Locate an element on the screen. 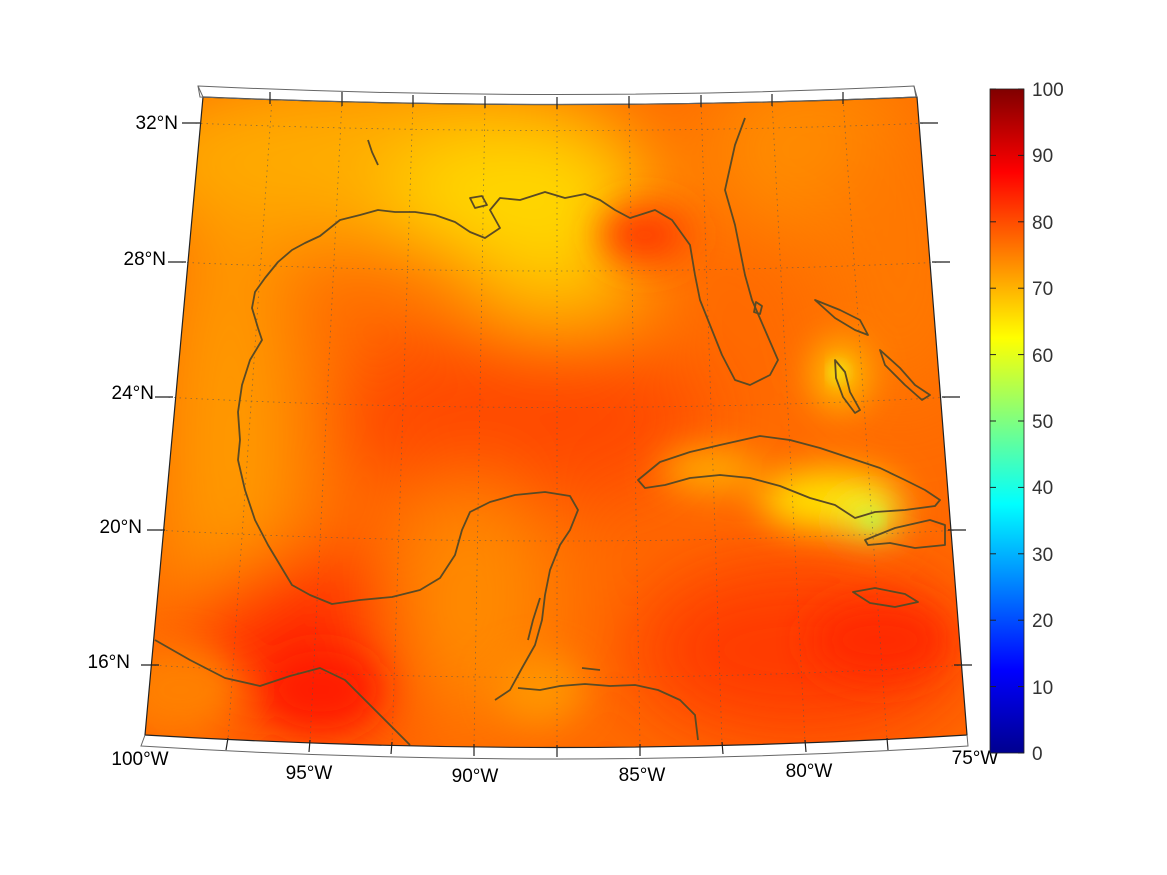  colorbar-label-90: 90 is located at coordinates (1042, 156).